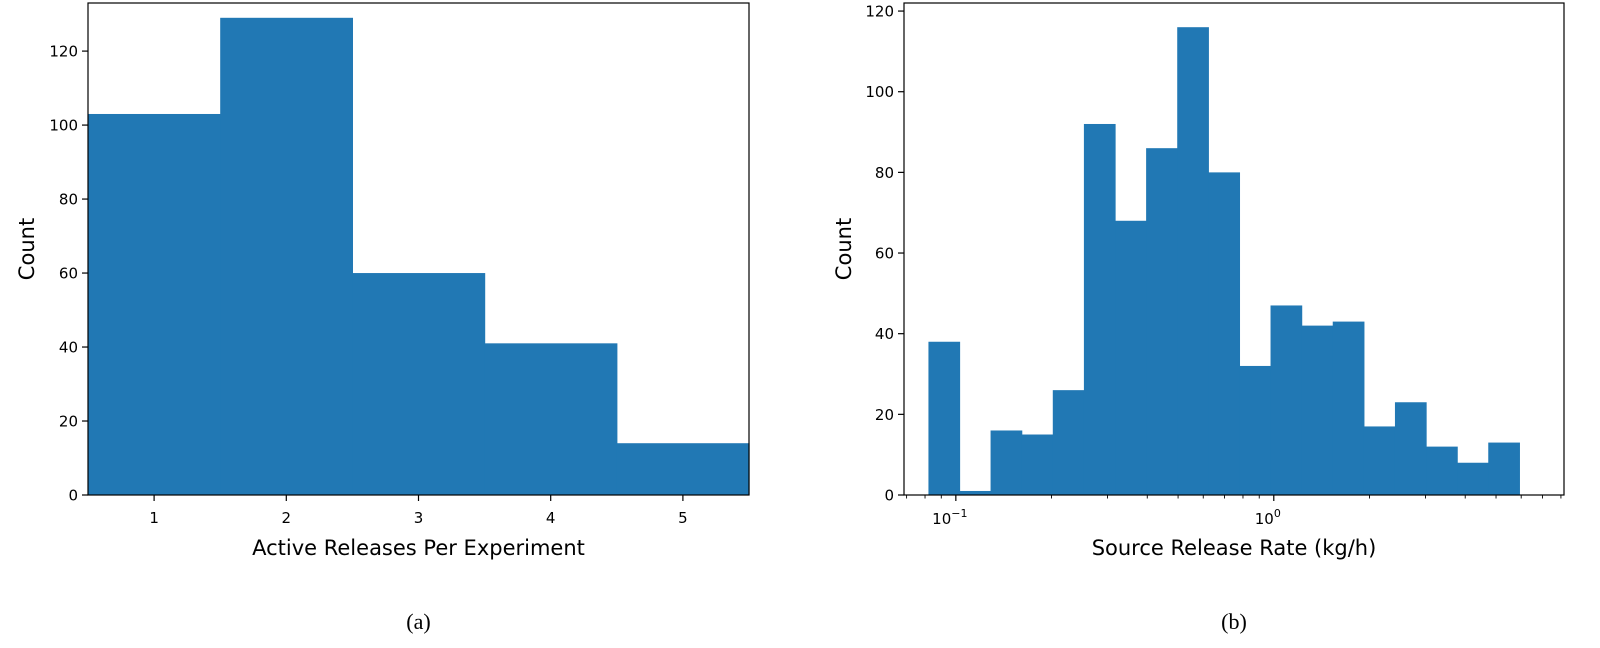 The width and height of the screenshot is (1600, 648). What do you see at coordinates (551, 518) in the screenshot?
I see `x-tick-label: 4` at bounding box center [551, 518].